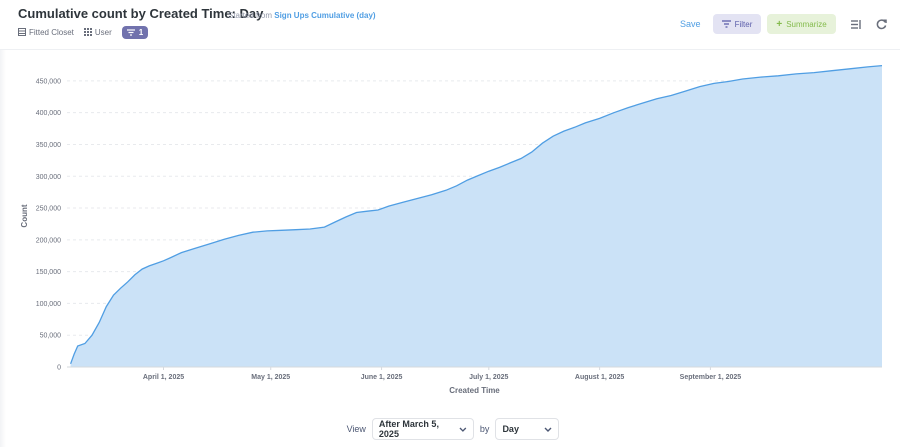 This screenshot has height=447, width=900. I want to click on y-tick-label: 400,000, so click(48, 113).